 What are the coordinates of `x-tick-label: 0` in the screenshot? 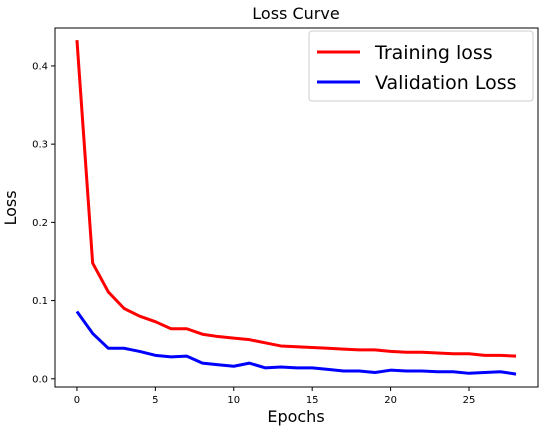 It's located at (77, 400).